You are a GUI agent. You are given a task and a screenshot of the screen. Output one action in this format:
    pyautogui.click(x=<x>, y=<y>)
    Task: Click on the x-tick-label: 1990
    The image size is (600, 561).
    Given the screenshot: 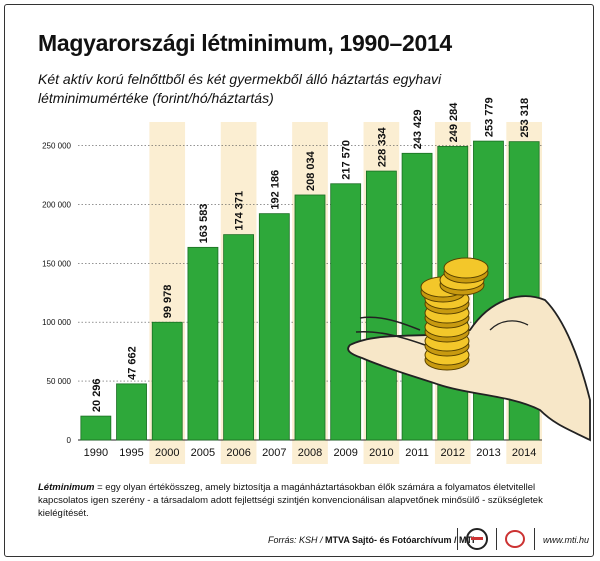 What is the action you would take?
    pyautogui.click(x=96, y=453)
    